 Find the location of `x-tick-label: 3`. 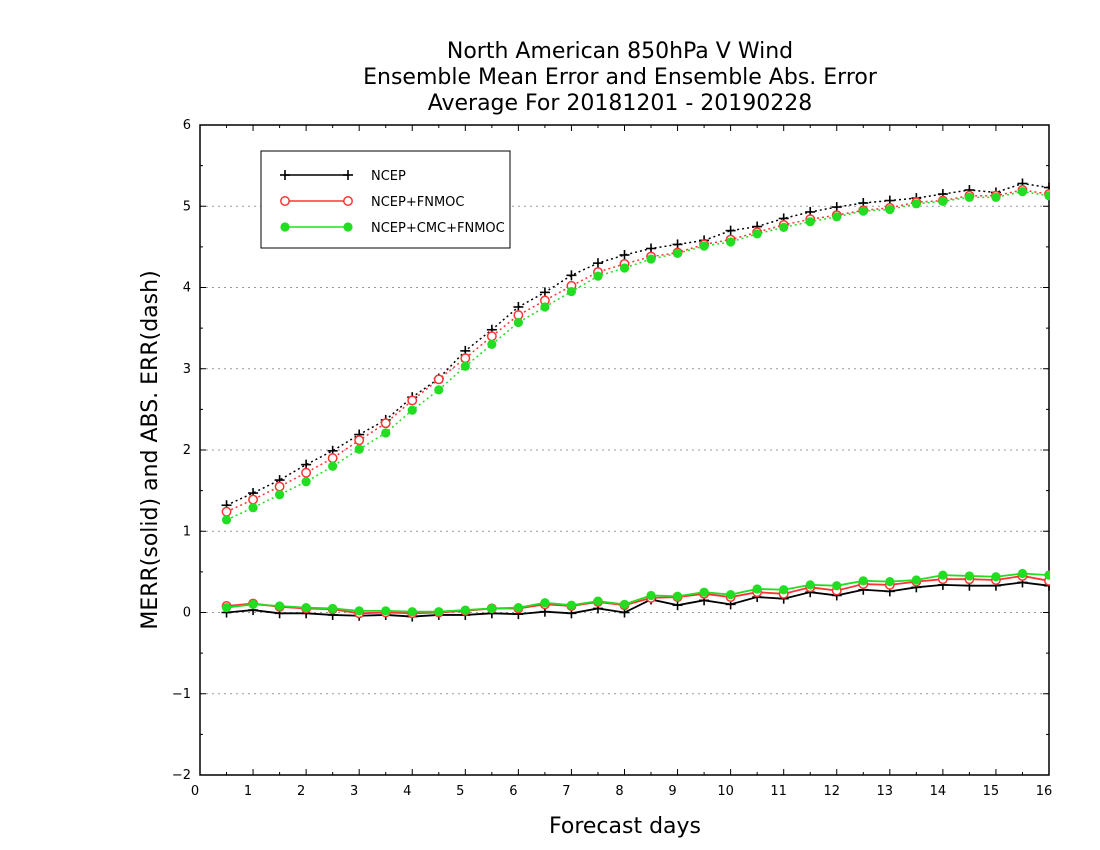

x-tick-label: 3 is located at coordinates (354, 791).